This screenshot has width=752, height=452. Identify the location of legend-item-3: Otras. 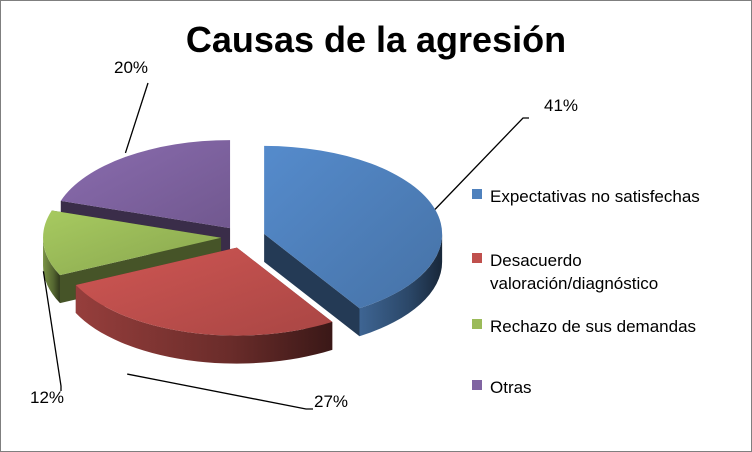
(502, 387).